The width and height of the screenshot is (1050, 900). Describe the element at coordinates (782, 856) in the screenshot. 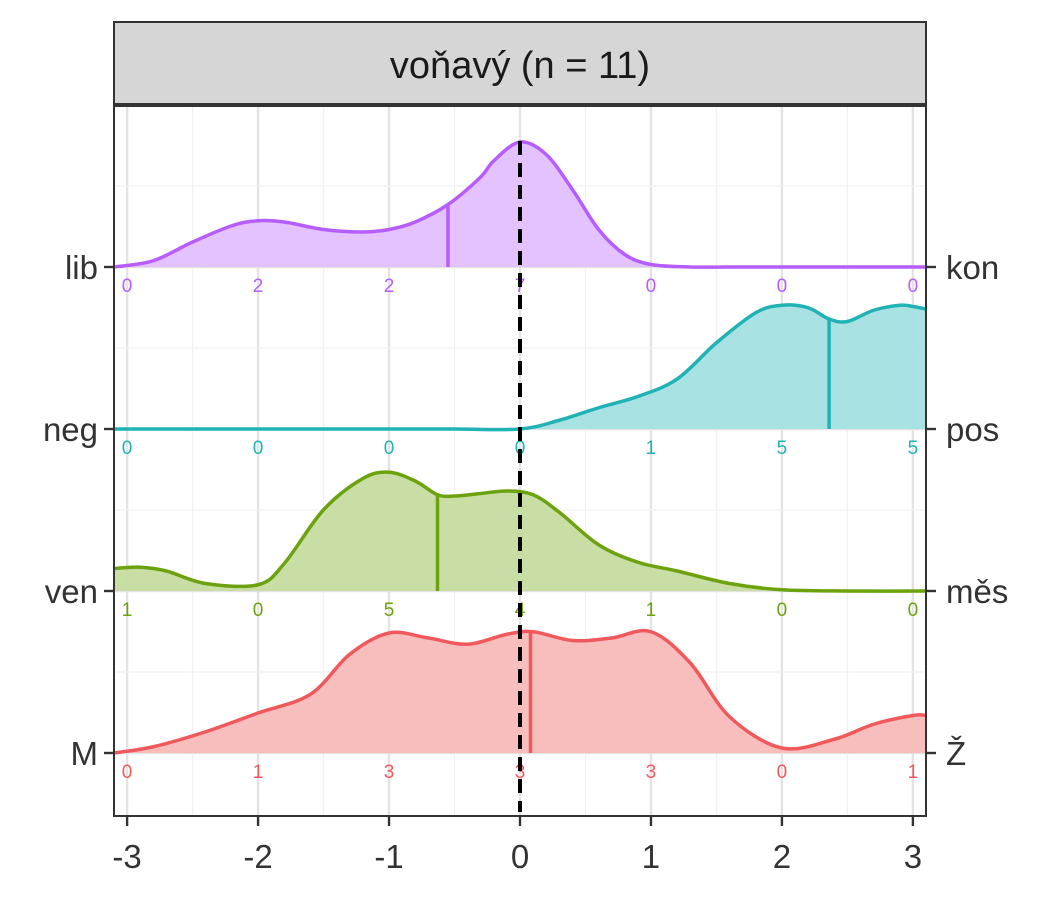

I see `x-tick-label: 2` at that location.